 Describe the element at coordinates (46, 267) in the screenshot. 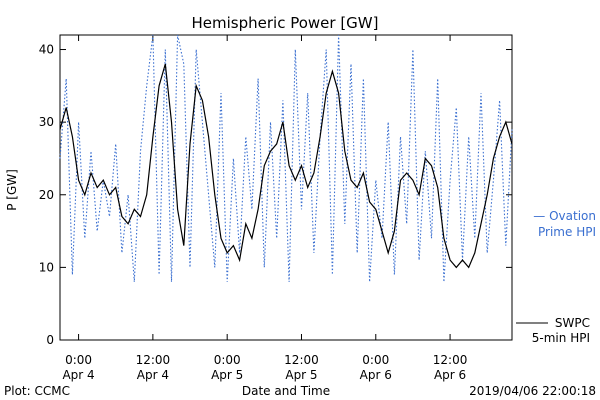

I see `y-tick-label: 10` at that location.